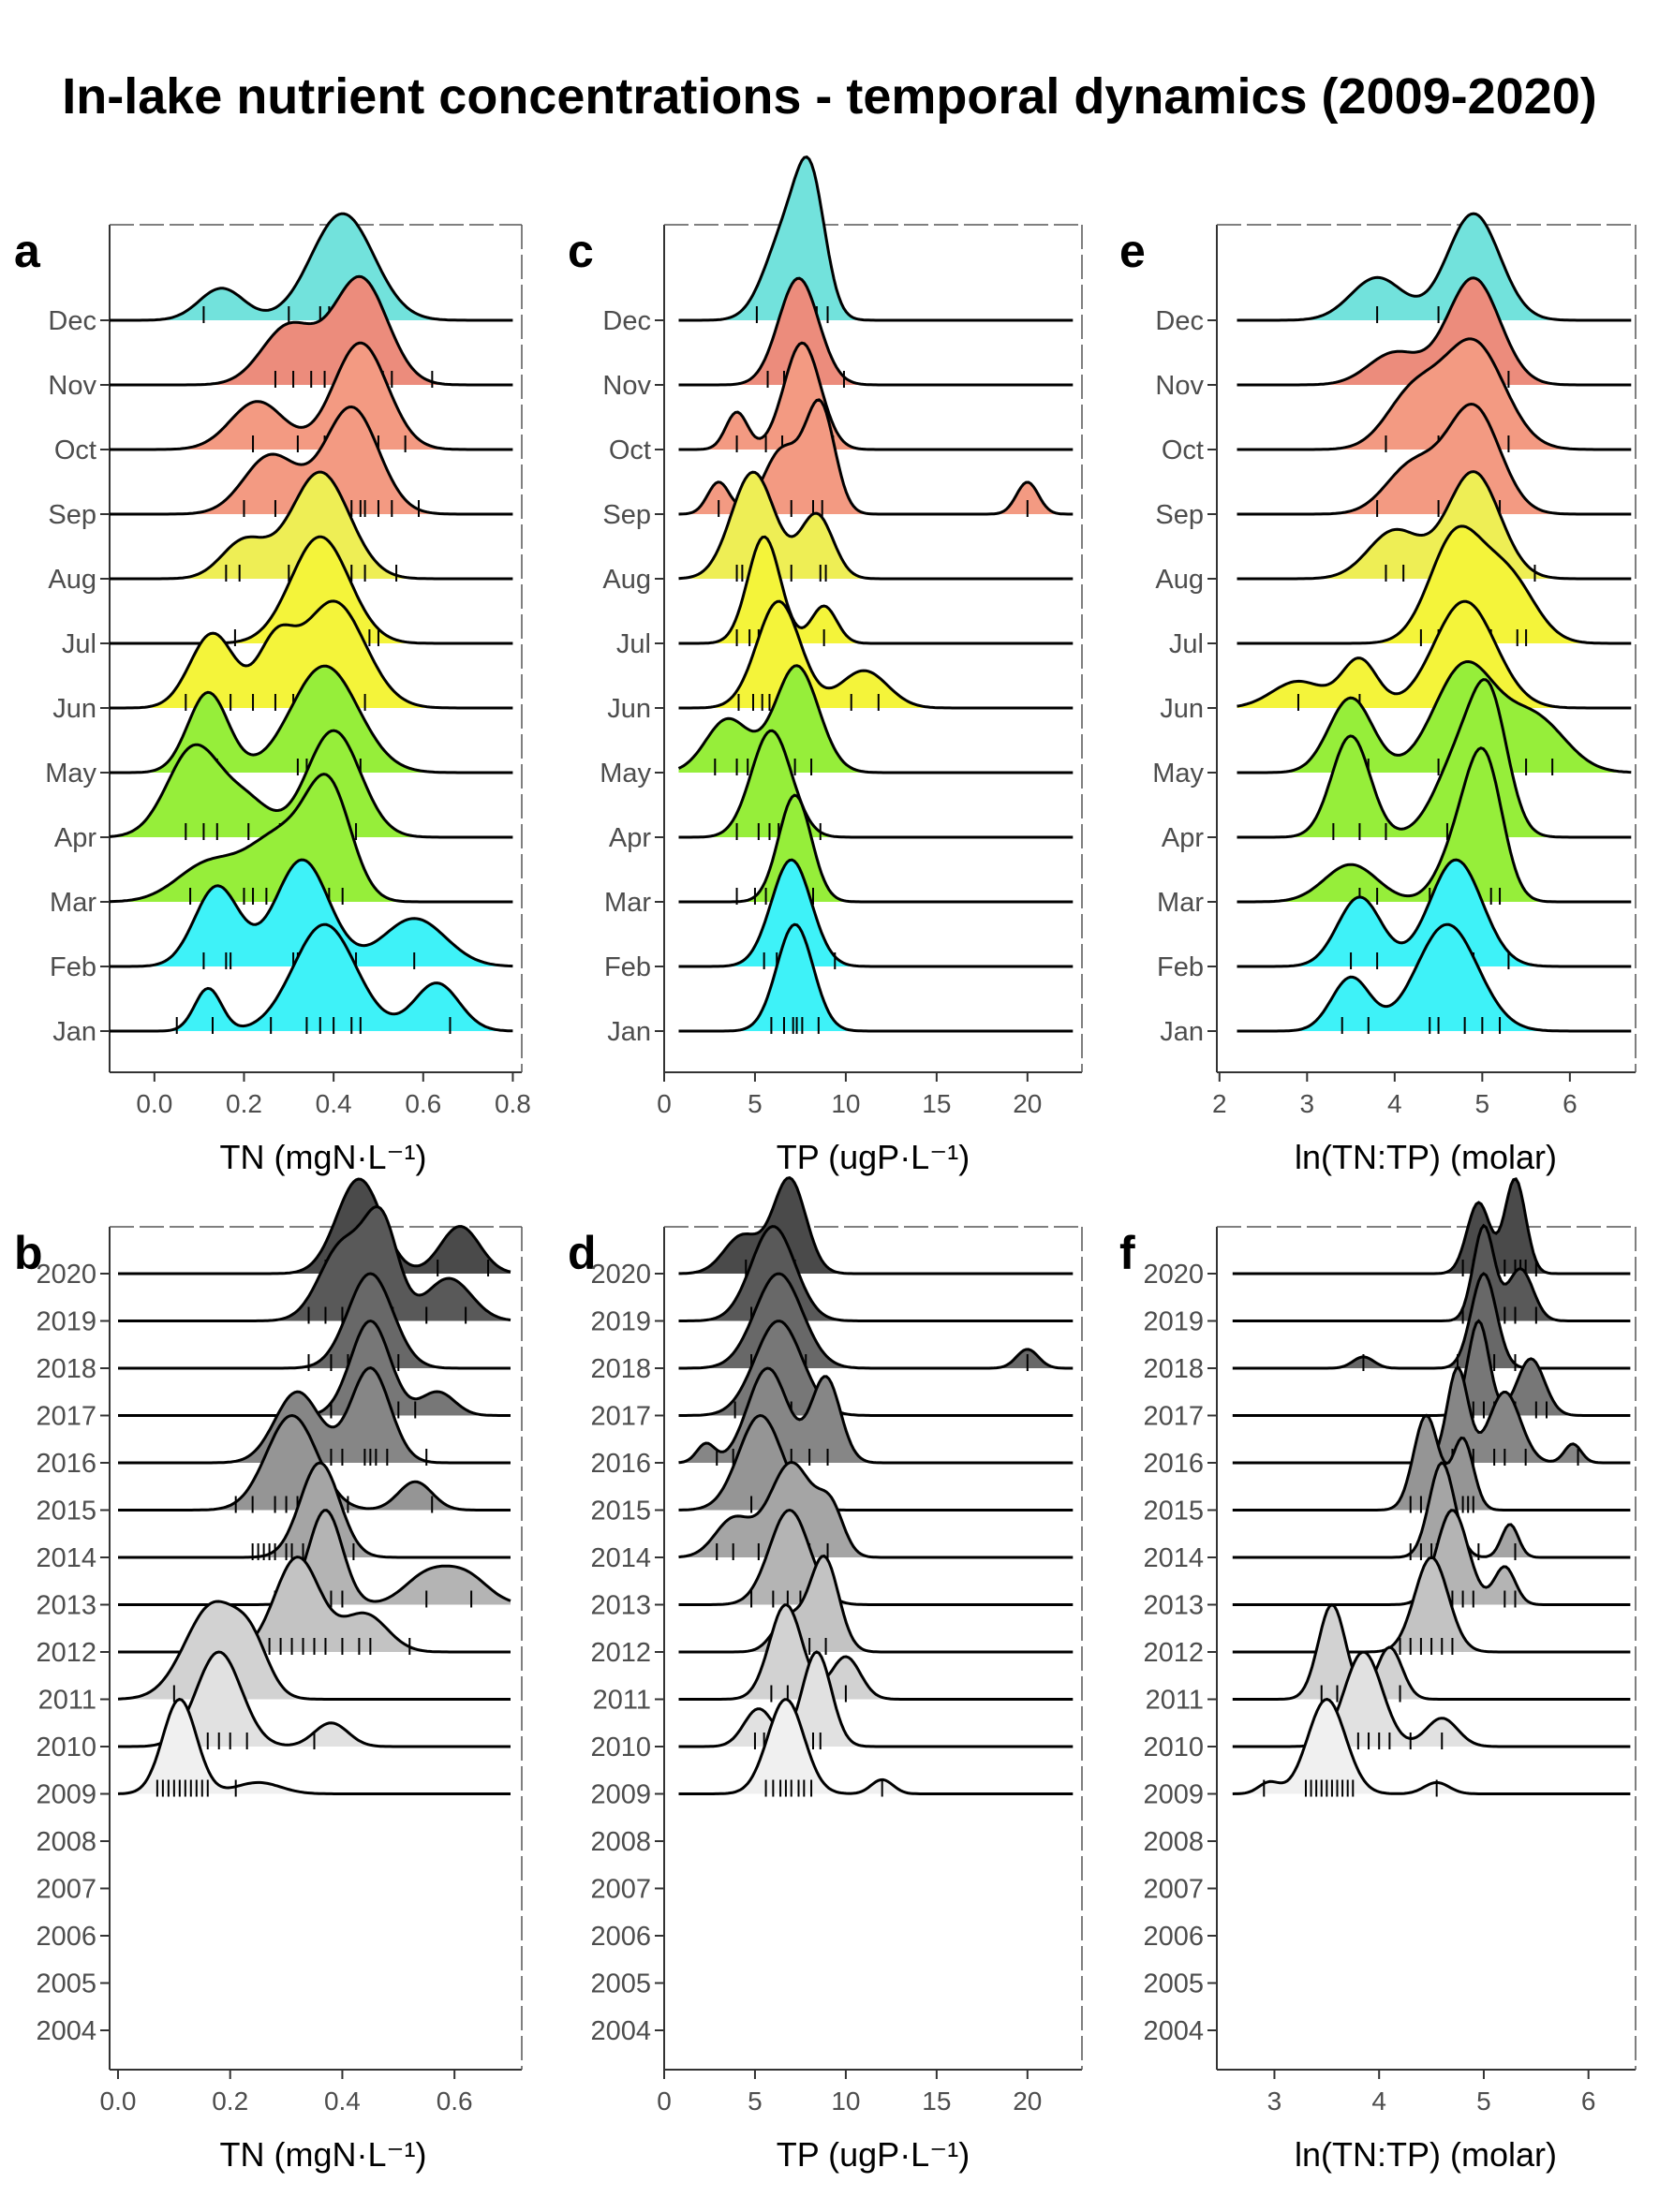 This screenshot has width=1659, height=2212. Describe the element at coordinates (244, 1103) in the screenshot. I see `x-tick-label: 0.2` at that location.